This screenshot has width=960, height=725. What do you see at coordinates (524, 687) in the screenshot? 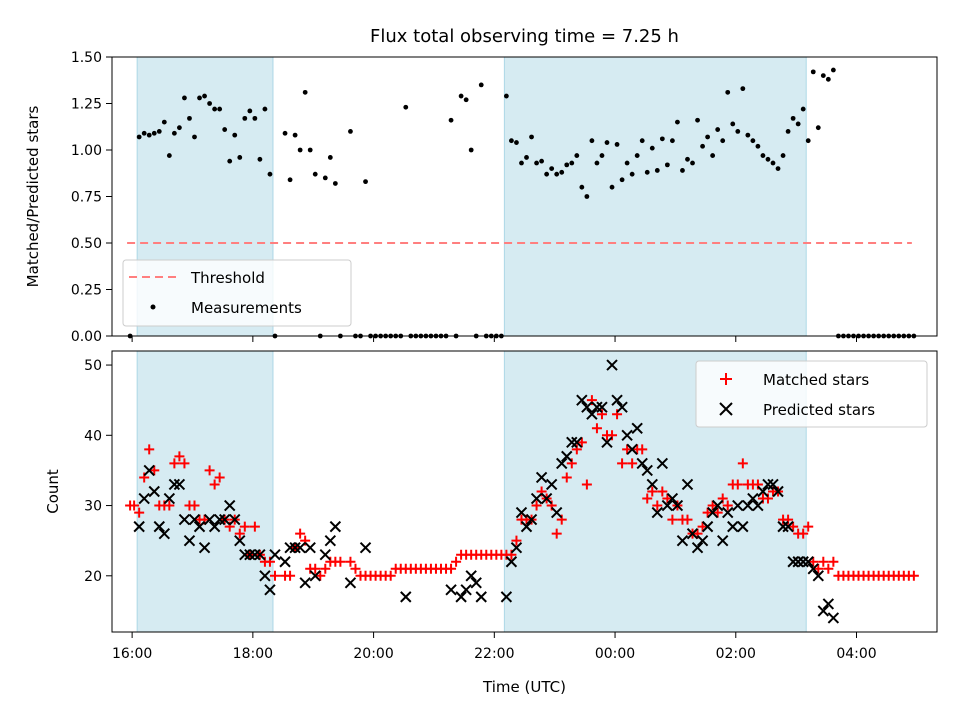
I see `bottom-x-axis-label: Time (UTC)` at bounding box center [524, 687].